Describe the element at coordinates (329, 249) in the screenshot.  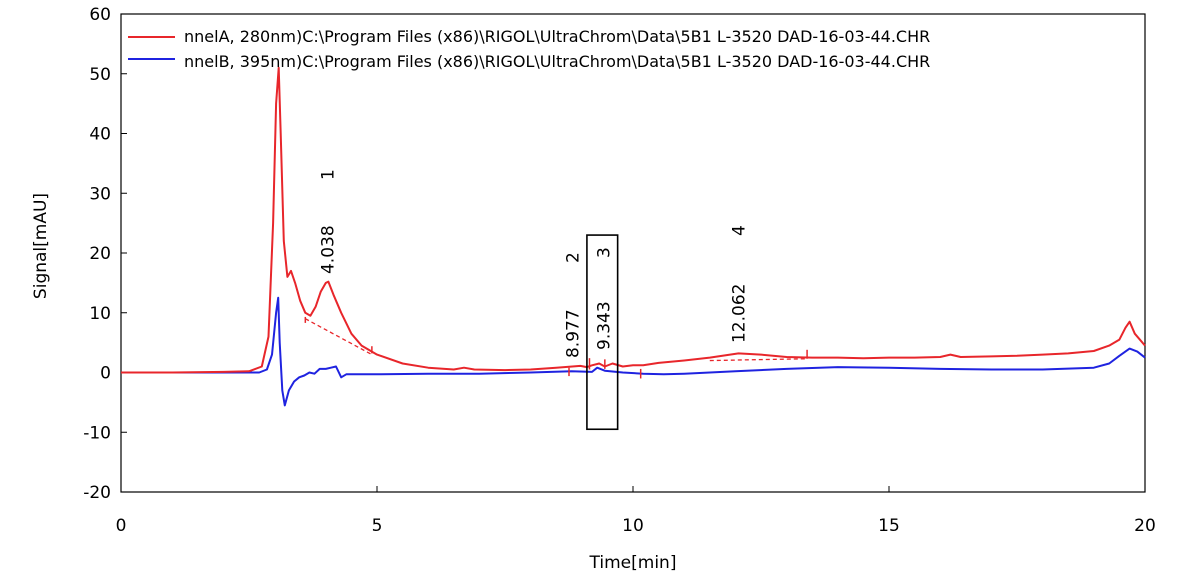
I see `peak-time-label: 4.038` at that location.